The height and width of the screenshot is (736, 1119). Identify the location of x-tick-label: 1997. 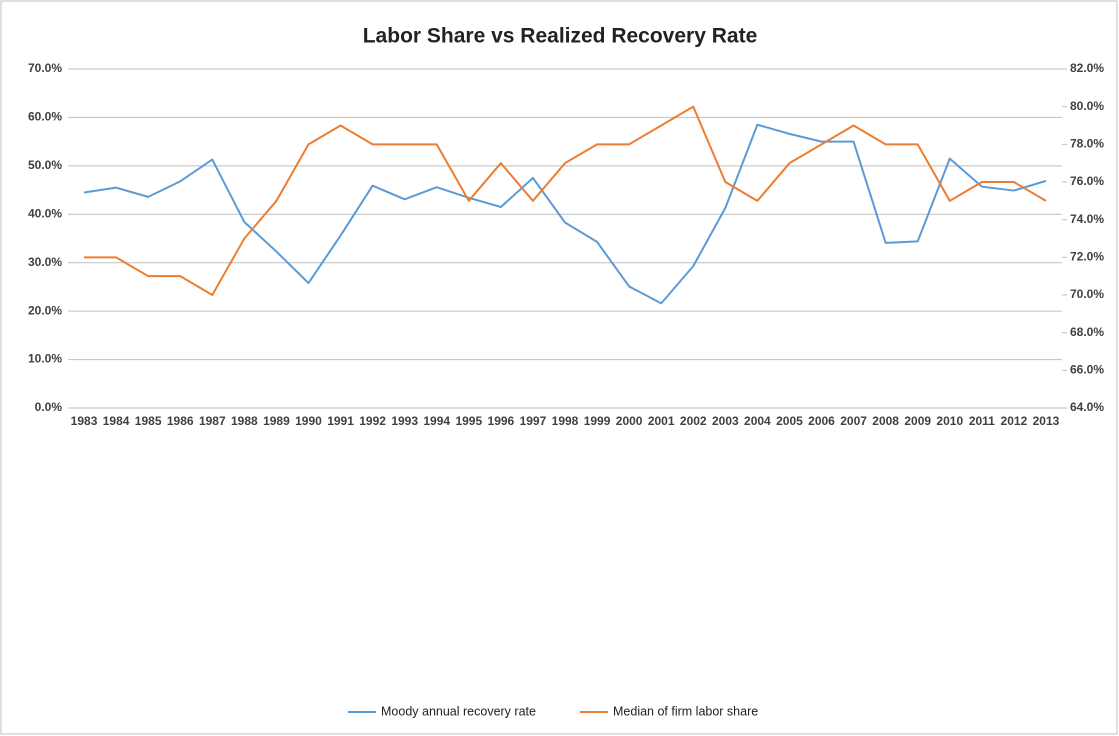
(533, 421).